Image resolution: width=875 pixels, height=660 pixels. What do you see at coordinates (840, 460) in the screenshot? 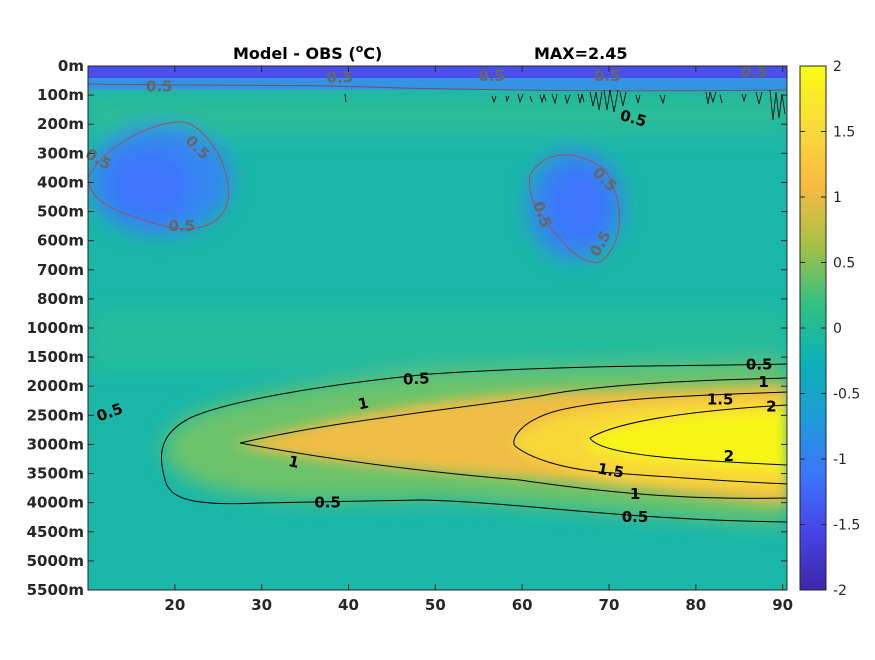
I see `colorbar-tick-label-6: -1` at bounding box center [840, 460].